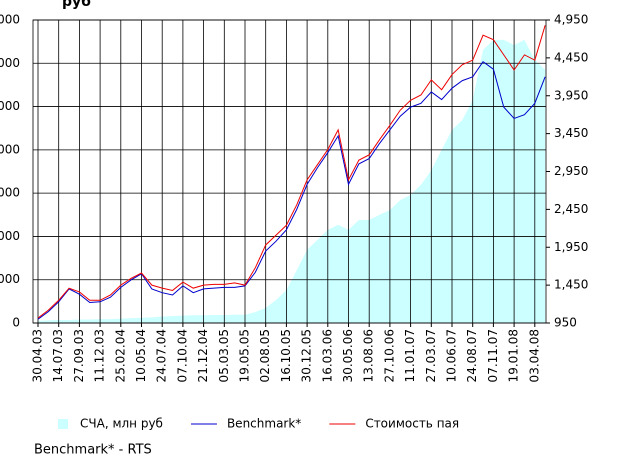 The height and width of the screenshot is (459, 624). What do you see at coordinates (571, 209) in the screenshot?
I see `y2-tick-label: 2,450` at bounding box center [571, 209].